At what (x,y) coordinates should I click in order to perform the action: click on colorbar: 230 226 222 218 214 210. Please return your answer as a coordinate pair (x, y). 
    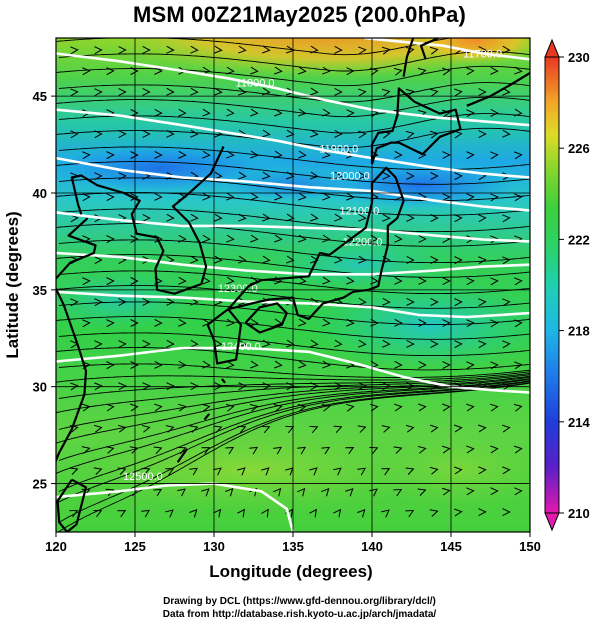
    Looking at the image, I should click on (567, 285).